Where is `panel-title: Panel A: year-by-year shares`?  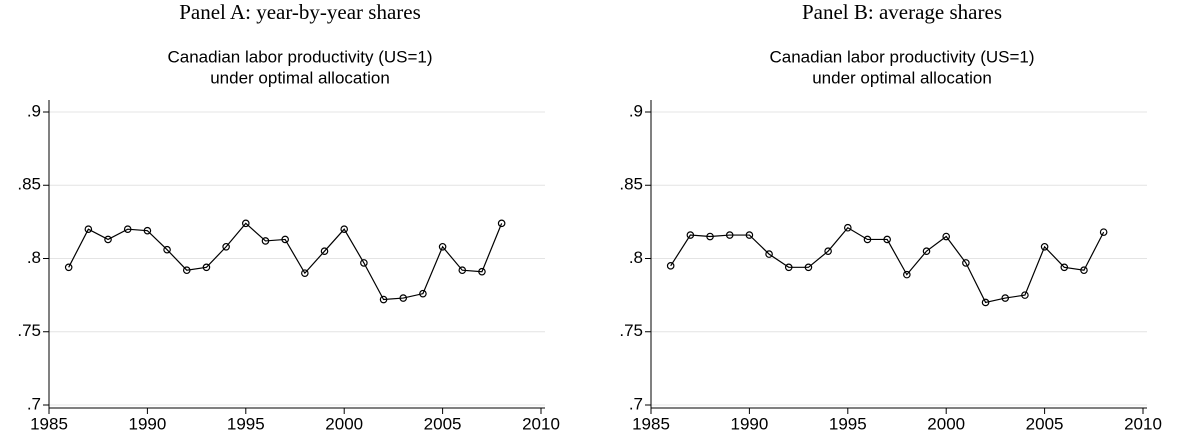
panel-title: Panel A: year-by-year shares is located at coordinates (300, 12).